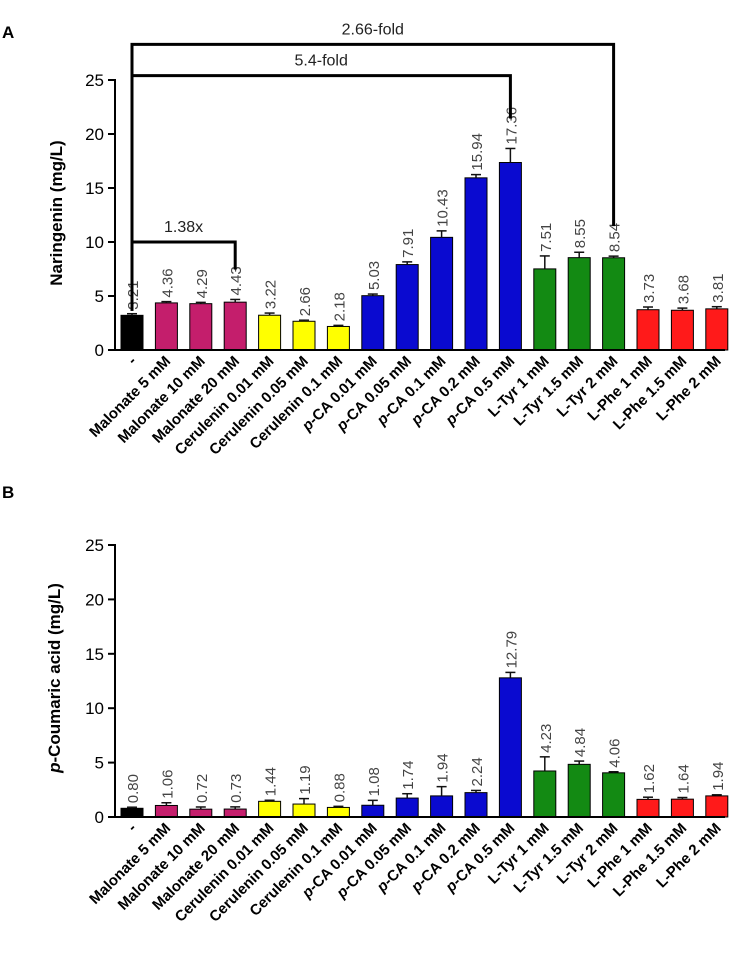  Describe the element at coordinates (546, 738) in the screenshot. I see `panel-b-data-label: 4.23` at that location.